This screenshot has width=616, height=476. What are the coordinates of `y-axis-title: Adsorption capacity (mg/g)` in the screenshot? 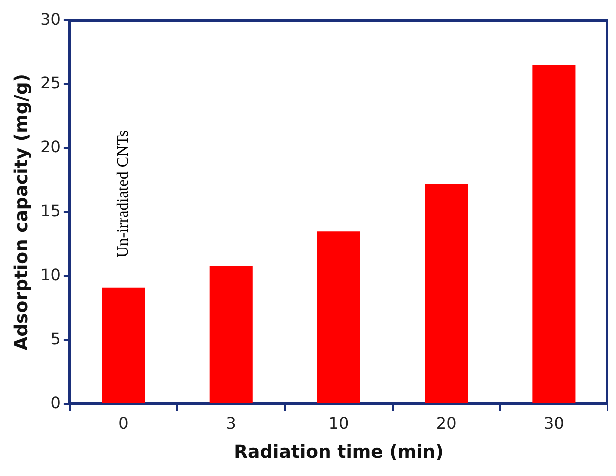 It's located at (21, 212).